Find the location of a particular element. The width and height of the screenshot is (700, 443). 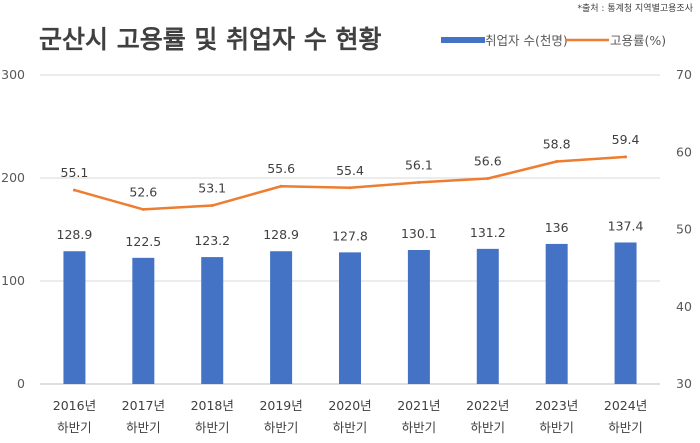

line-data-label: 56.6 is located at coordinates (488, 161).